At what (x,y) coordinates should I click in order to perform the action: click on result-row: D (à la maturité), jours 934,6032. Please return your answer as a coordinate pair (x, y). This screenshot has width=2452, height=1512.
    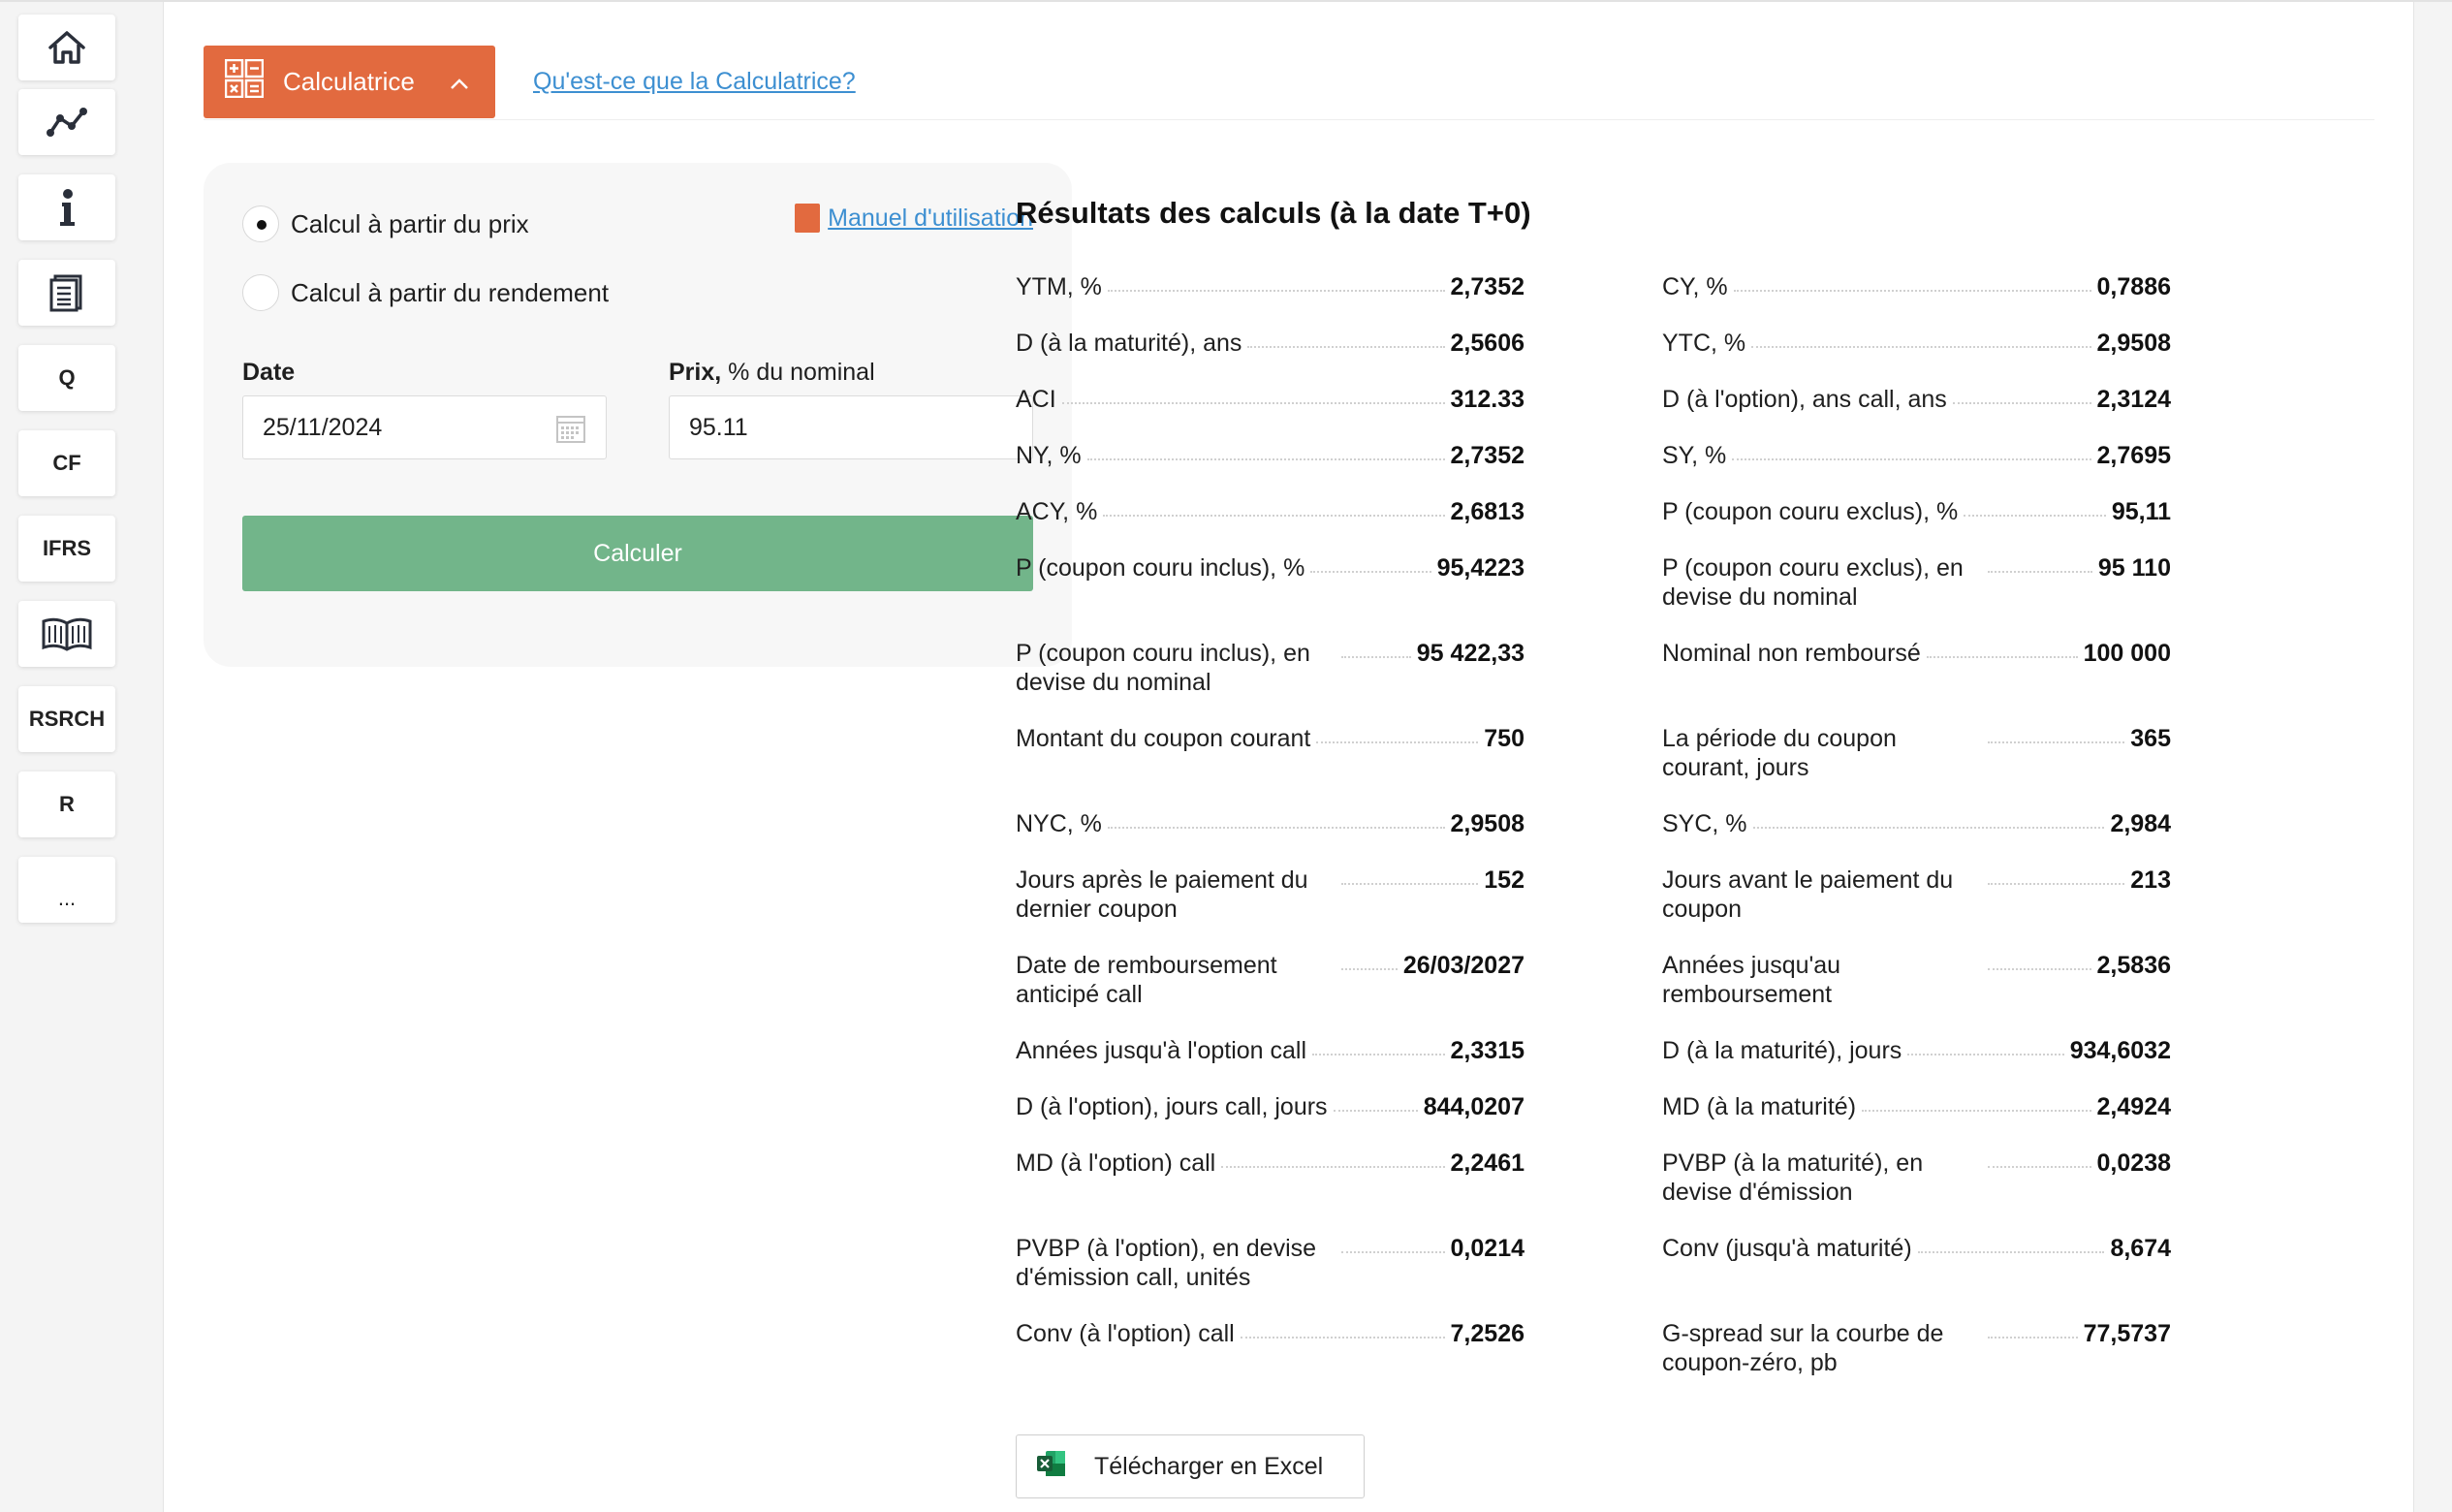
    Looking at the image, I should click on (1916, 1051).